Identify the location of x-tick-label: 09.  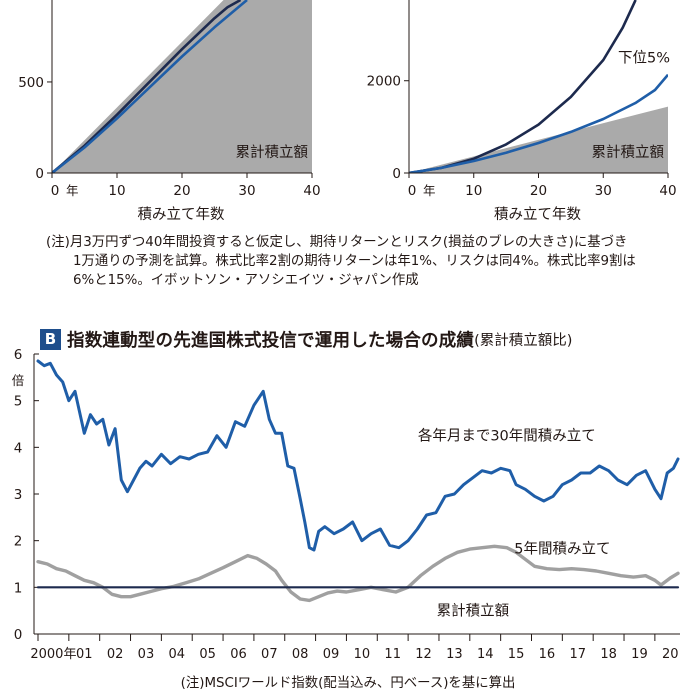
(331, 654).